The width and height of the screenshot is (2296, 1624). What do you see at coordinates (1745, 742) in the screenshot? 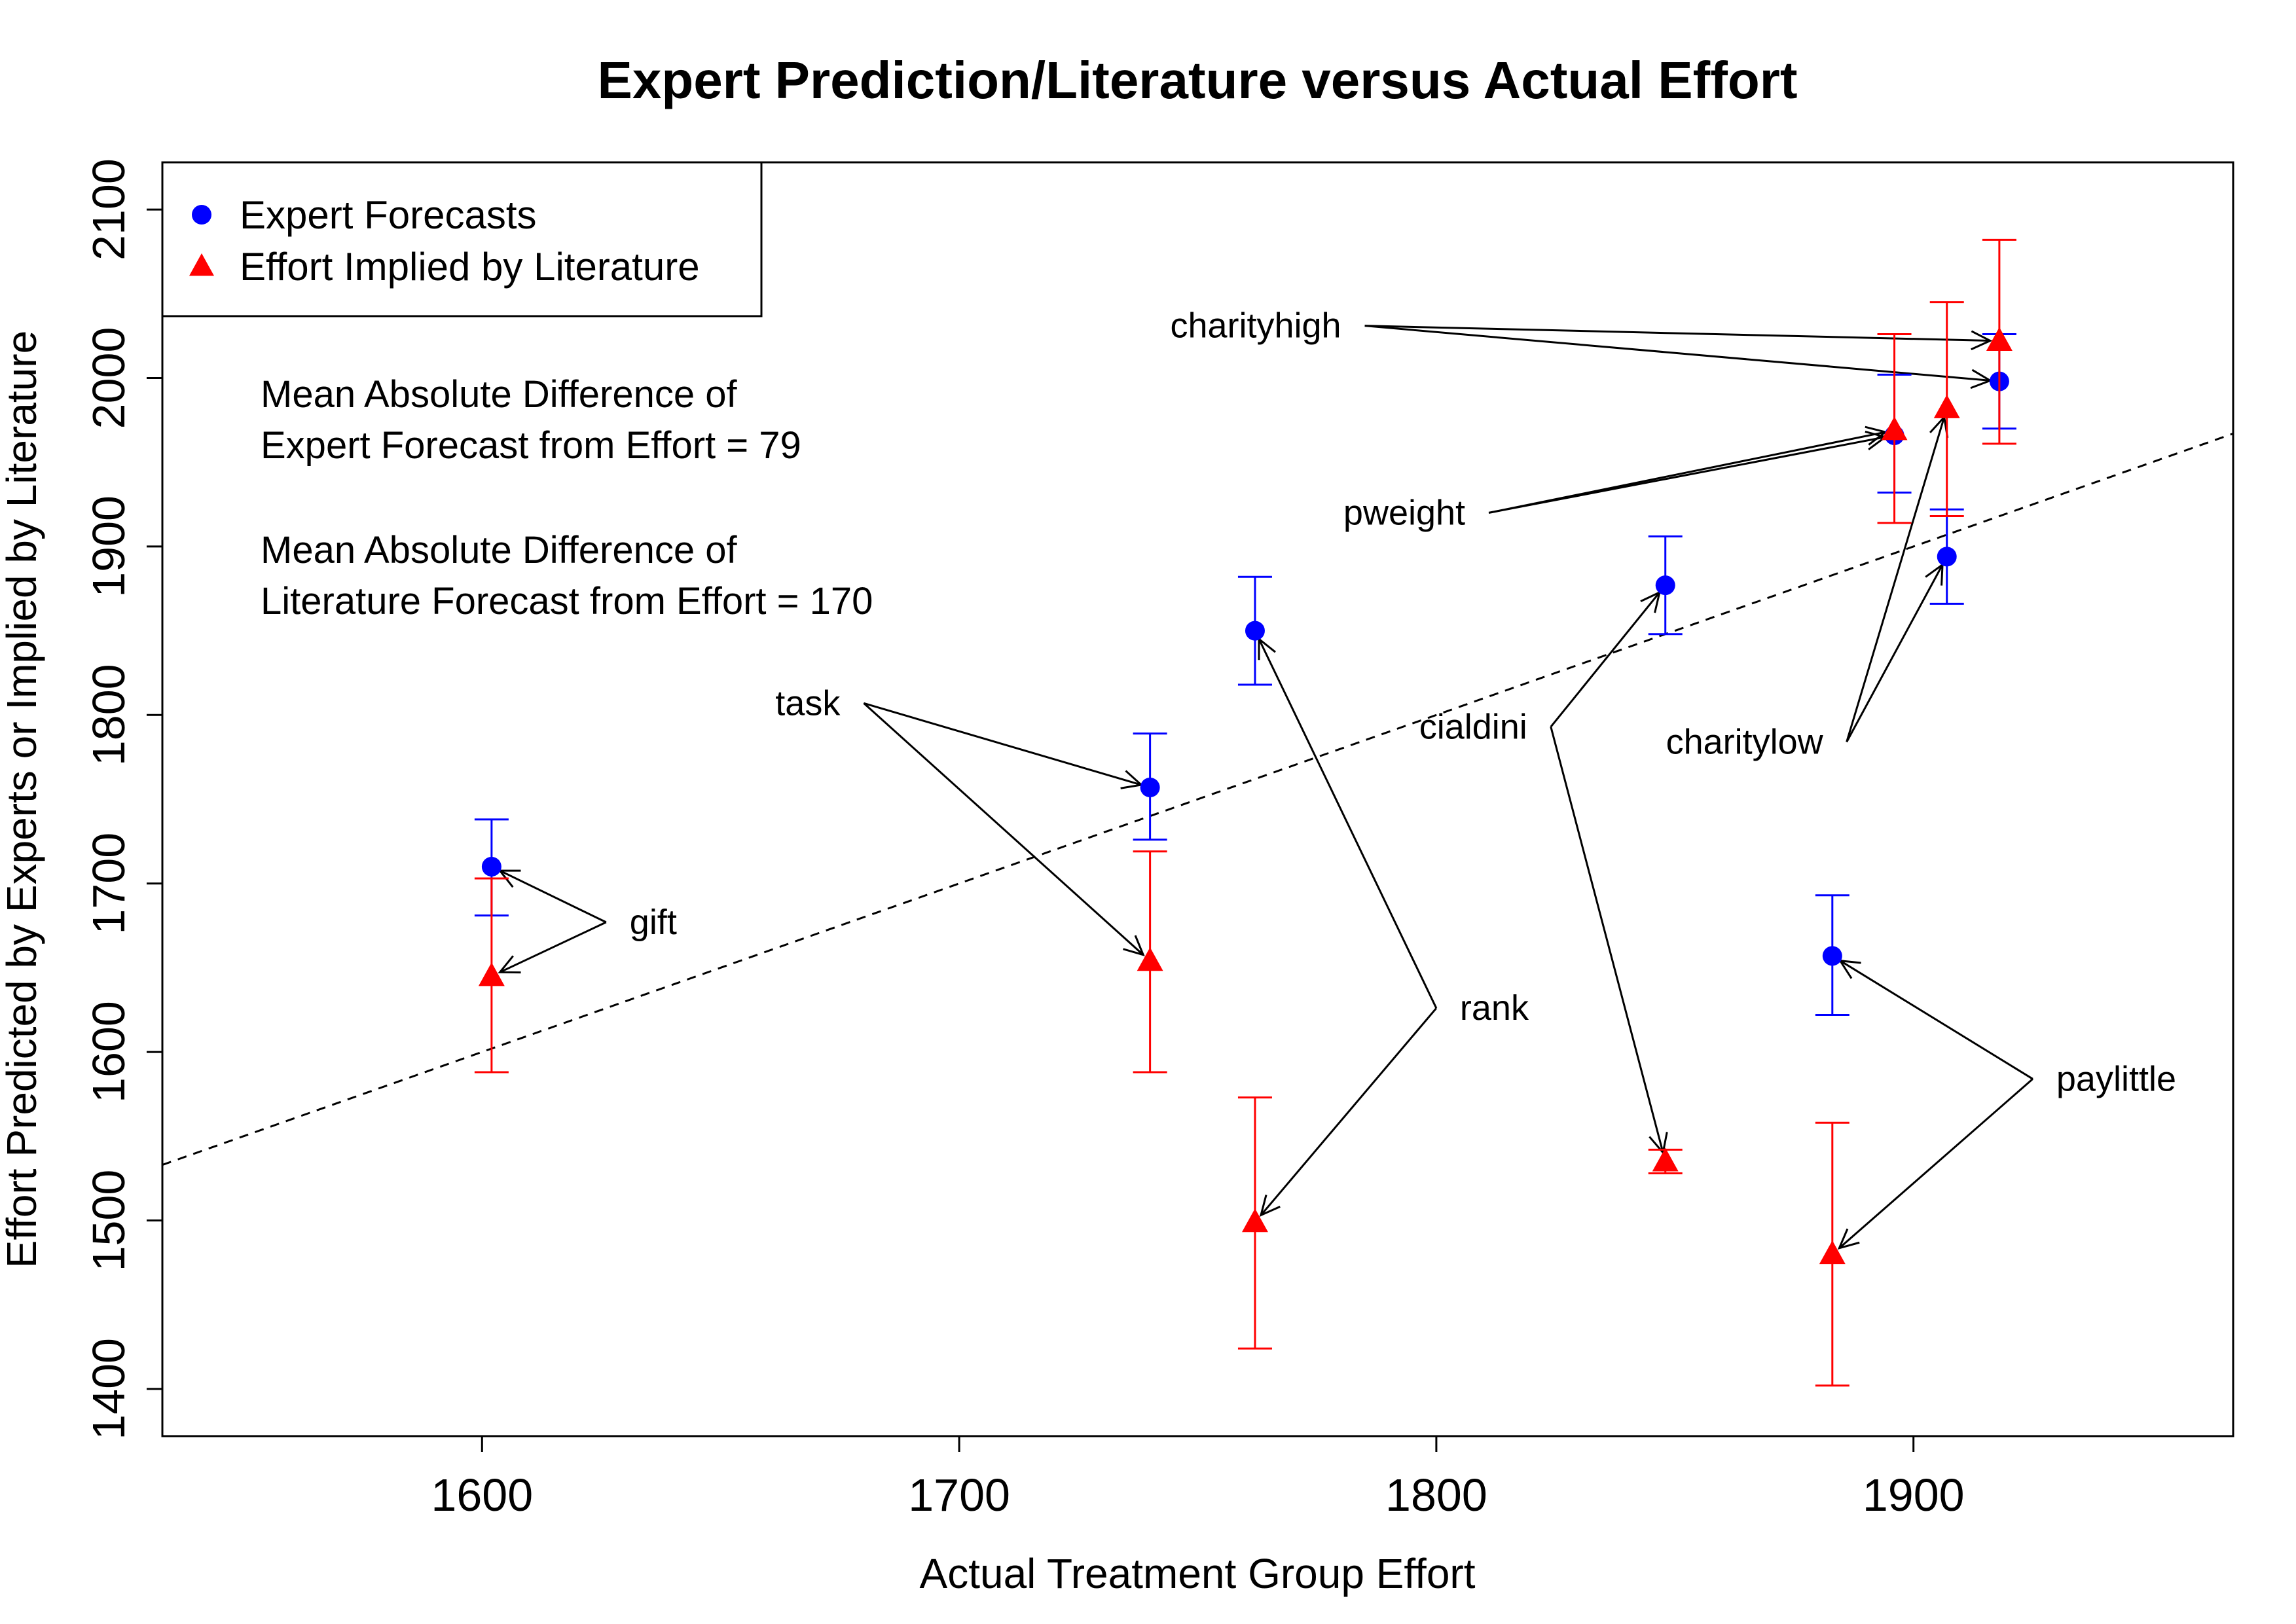
I see `point-label-charitylow: charitylow` at bounding box center [1745, 742].